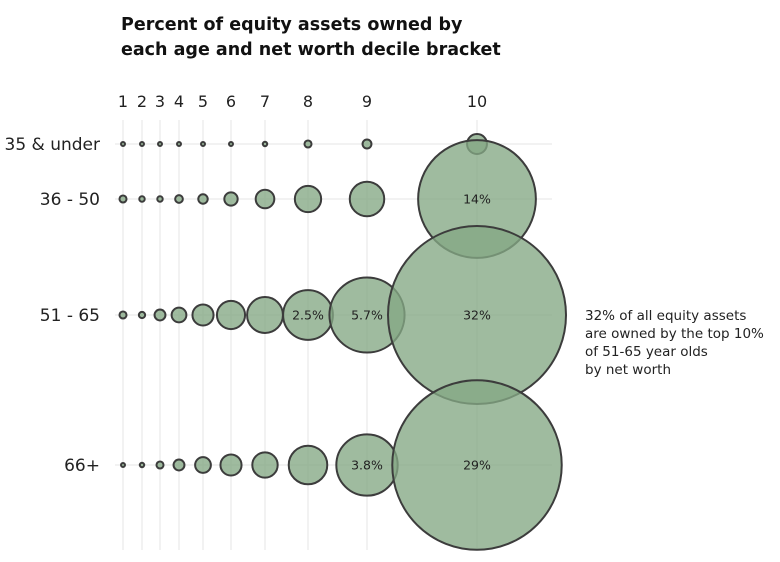  Describe the element at coordinates (477, 315) in the screenshot. I see `data-label-51-65-col-10: 32%` at that location.